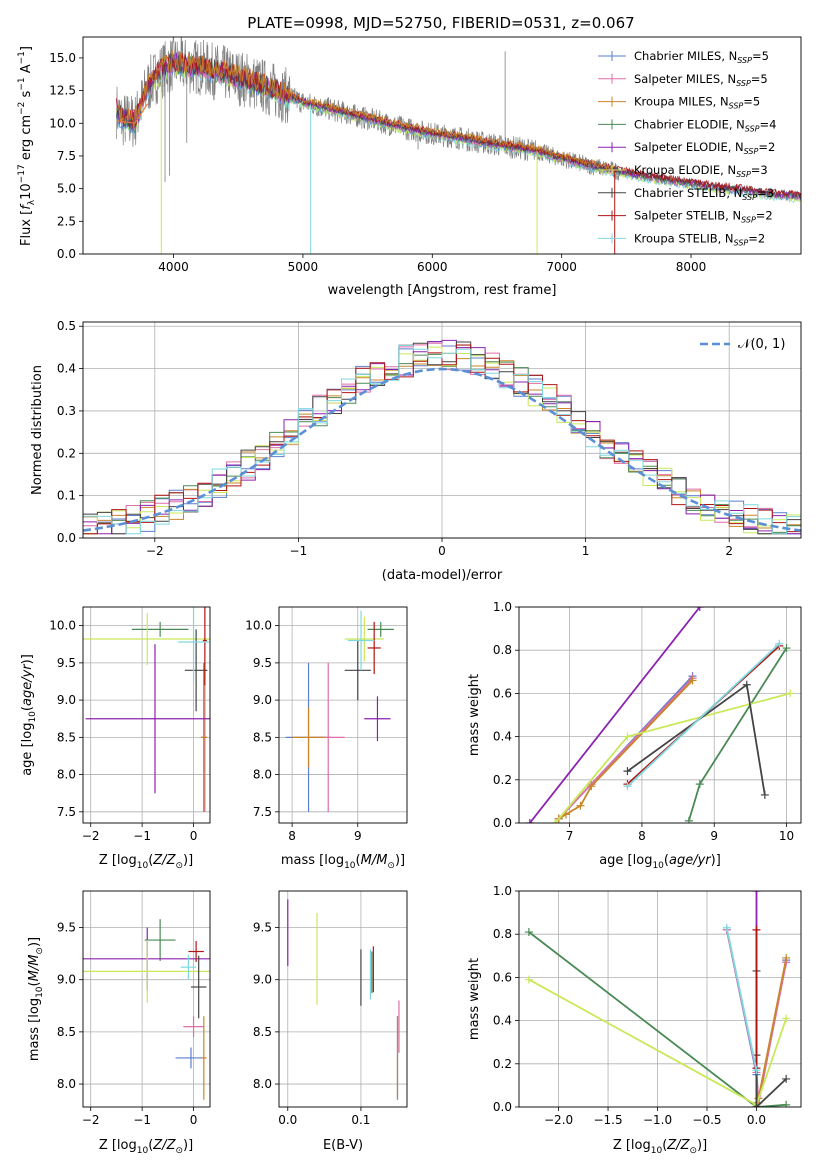 The height and width of the screenshot is (1170, 819). What do you see at coordinates (442, 449) in the screenshot?
I see `normal-curve-line` at bounding box center [442, 449].